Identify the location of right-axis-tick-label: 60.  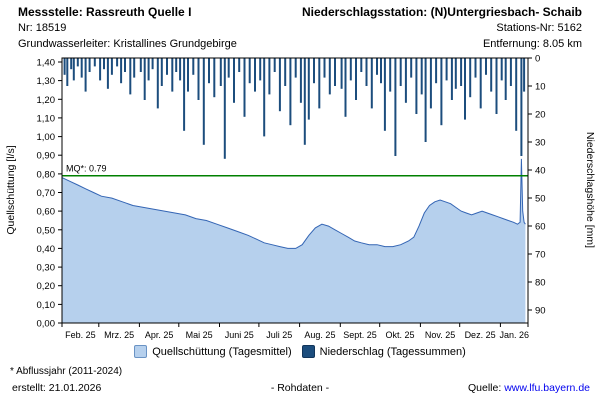
(540, 227).